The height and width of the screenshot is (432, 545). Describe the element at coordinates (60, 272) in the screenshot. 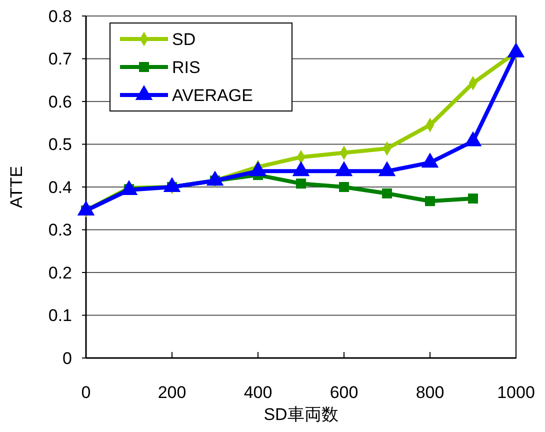

I see `y-tick-label: 0.2` at that location.